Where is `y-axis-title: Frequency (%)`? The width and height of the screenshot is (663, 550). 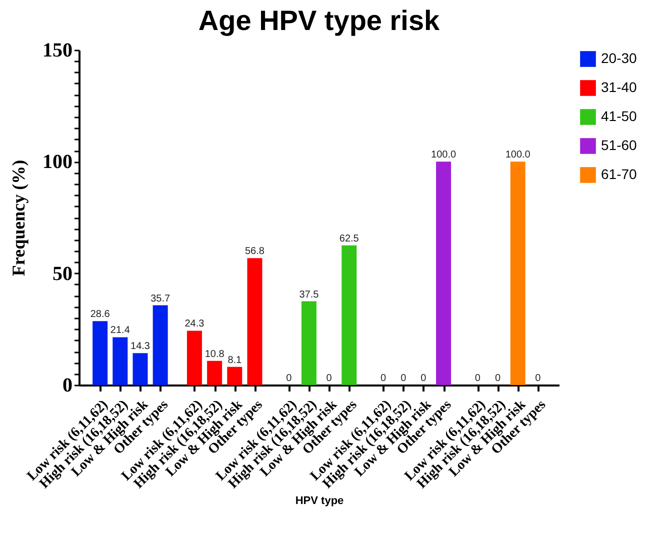 y-axis-title: Frequency (%) is located at coordinates (18, 218).